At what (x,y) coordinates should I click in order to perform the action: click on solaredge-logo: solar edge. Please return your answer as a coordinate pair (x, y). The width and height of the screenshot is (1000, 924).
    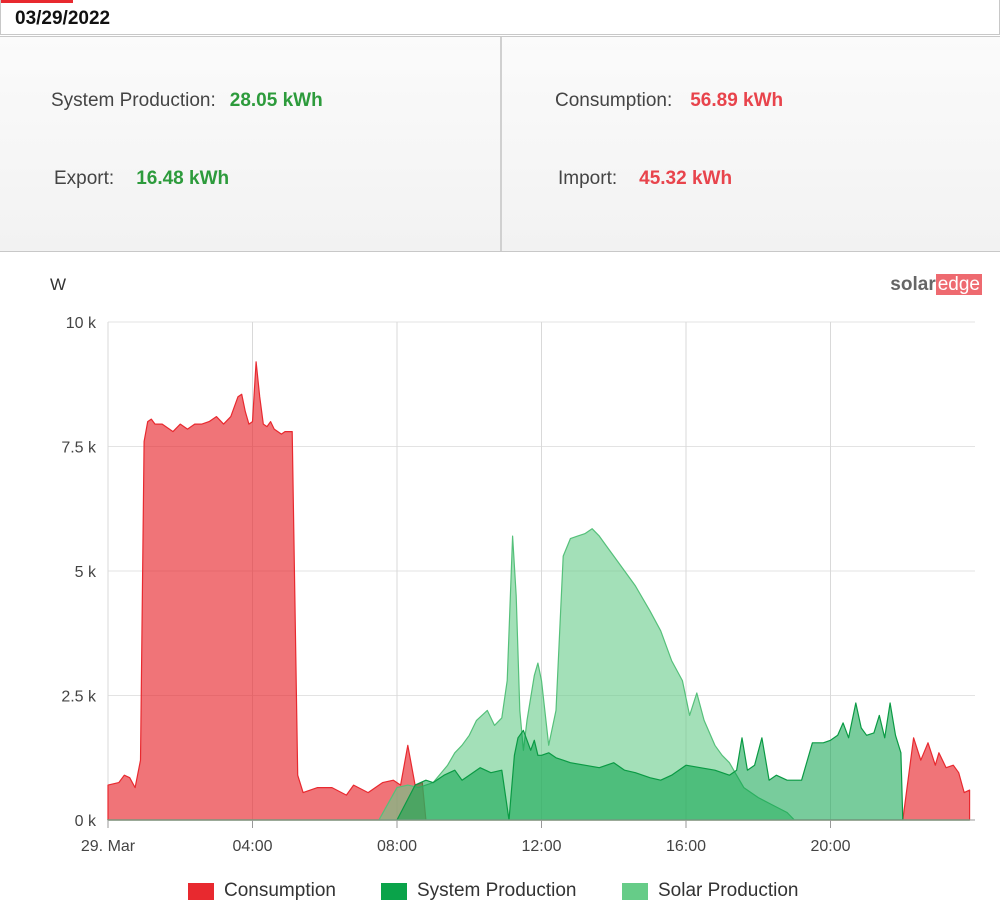
    Looking at the image, I should click on (936, 285).